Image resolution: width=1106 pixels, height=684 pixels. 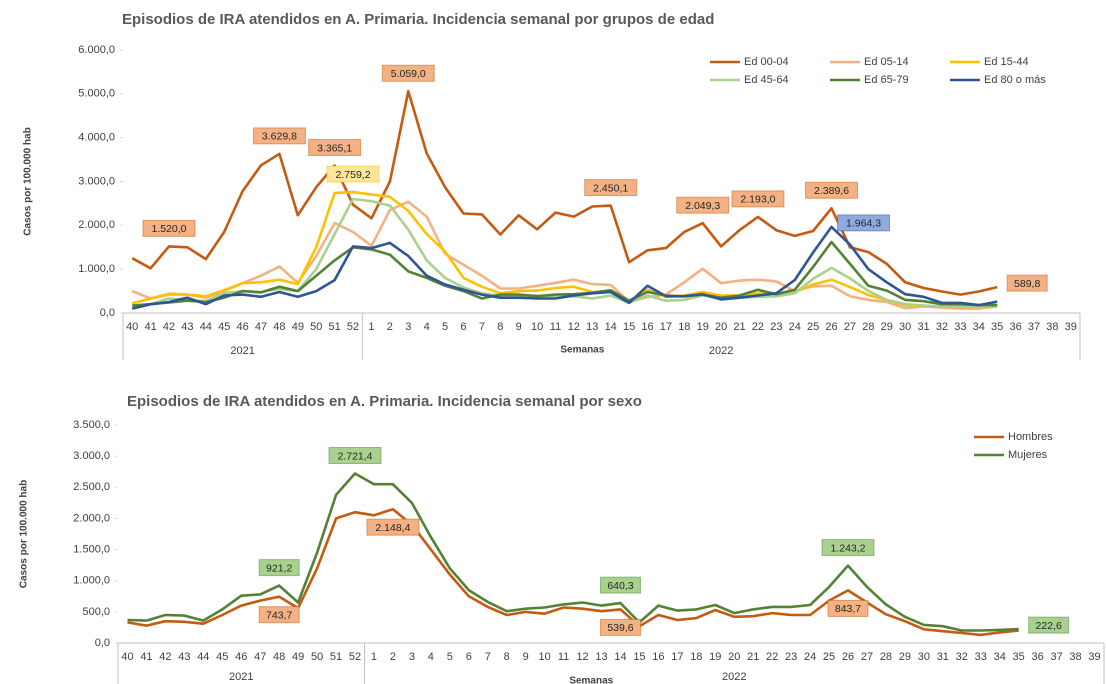 What do you see at coordinates (279, 615) in the screenshot?
I see `data-label: 743,7` at bounding box center [279, 615].